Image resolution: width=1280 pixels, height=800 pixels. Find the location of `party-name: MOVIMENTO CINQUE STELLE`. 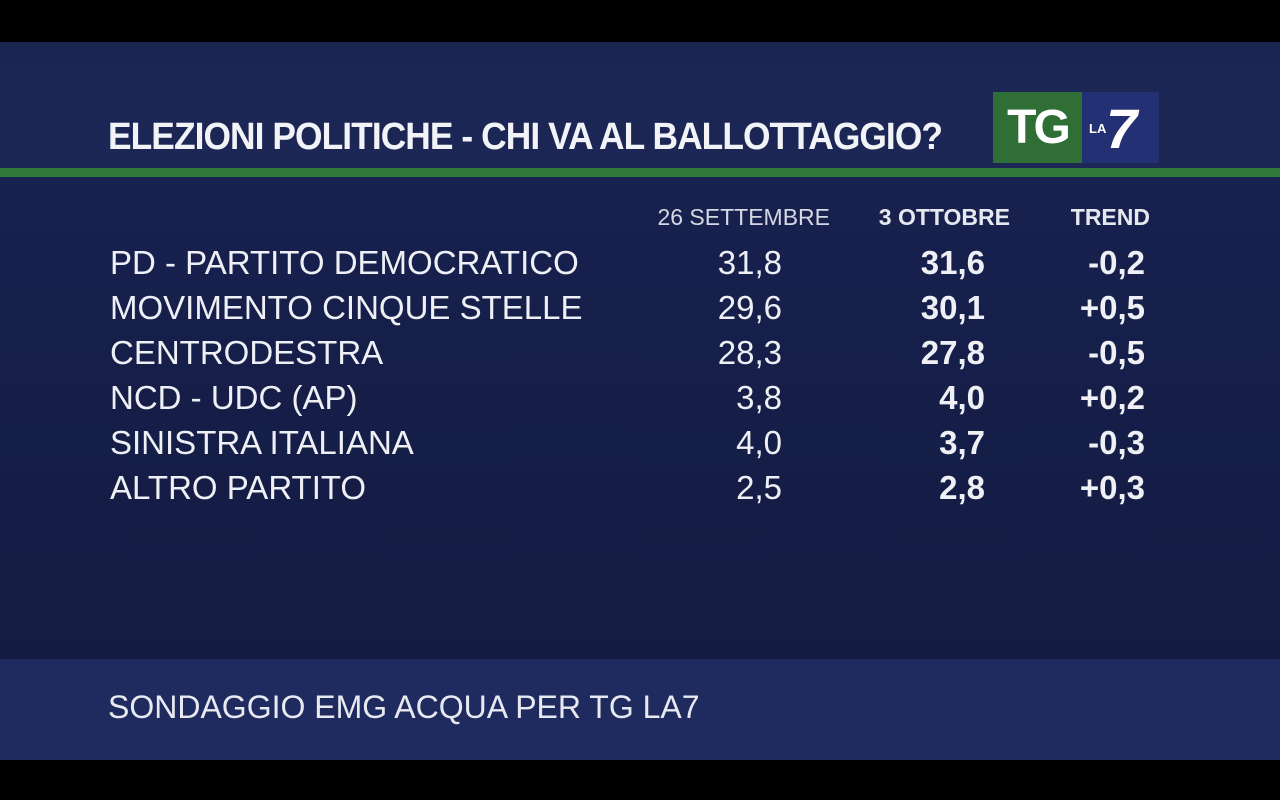

party-name: MOVIMENTO CINQUE STELLE is located at coordinates (346, 307).